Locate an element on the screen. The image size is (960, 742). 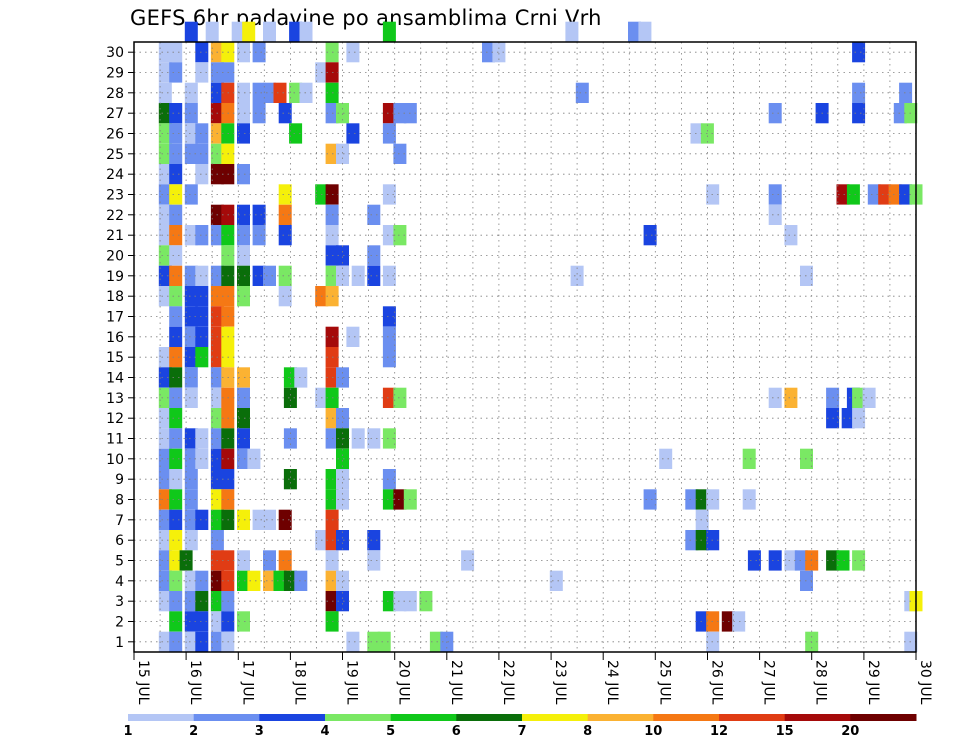
legend-label: 10 is located at coordinates (653, 731).